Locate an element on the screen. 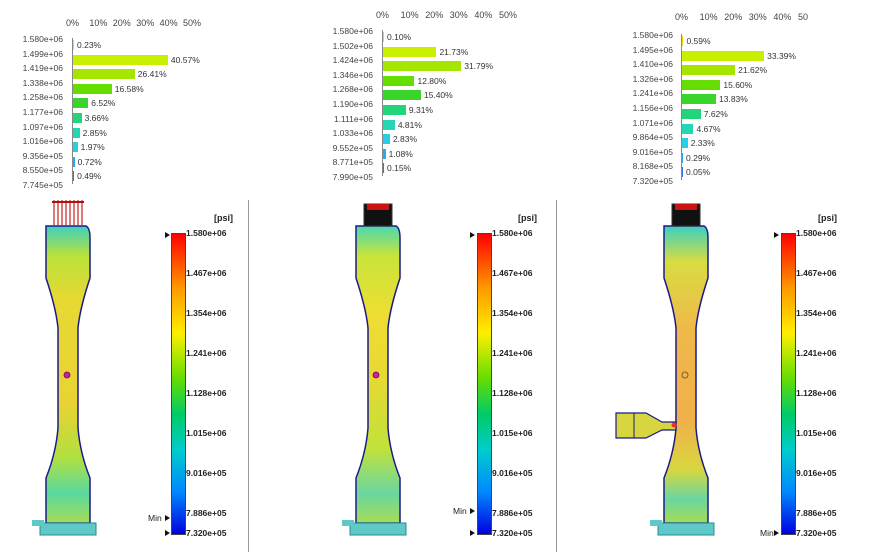 The width and height of the screenshot is (871, 552). bar-percent-label: 16.58% is located at coordinates (129, 88).